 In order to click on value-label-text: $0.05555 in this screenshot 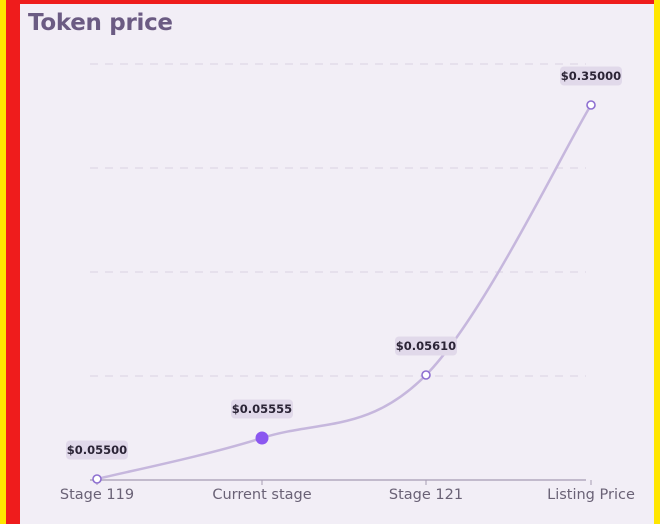, I will do `click(262, 409)`.